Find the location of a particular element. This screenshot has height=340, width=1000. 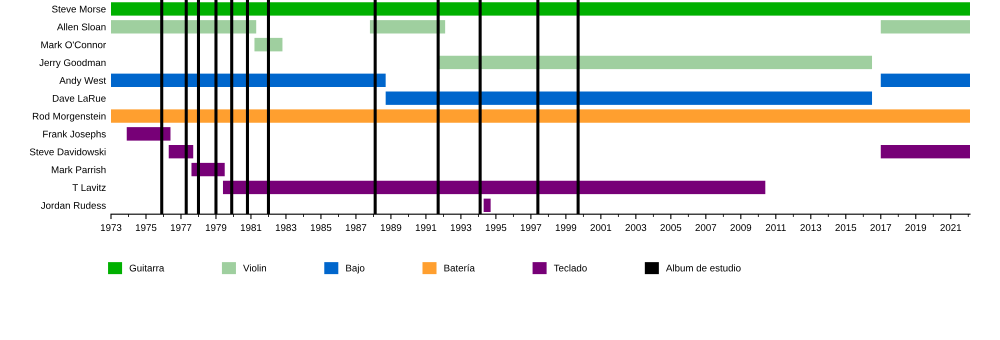

x-tick-label: 1991 is located at coordinates (426, 228).